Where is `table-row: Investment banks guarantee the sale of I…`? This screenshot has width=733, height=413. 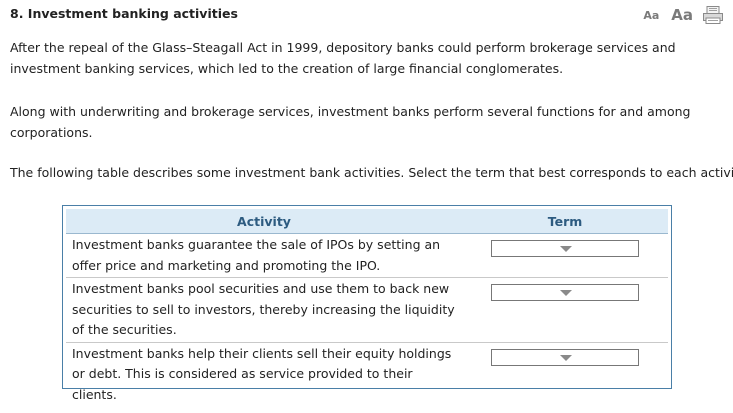 table-row: Investment banks guarantee the sale of I… is located at coordinates (367, 255).